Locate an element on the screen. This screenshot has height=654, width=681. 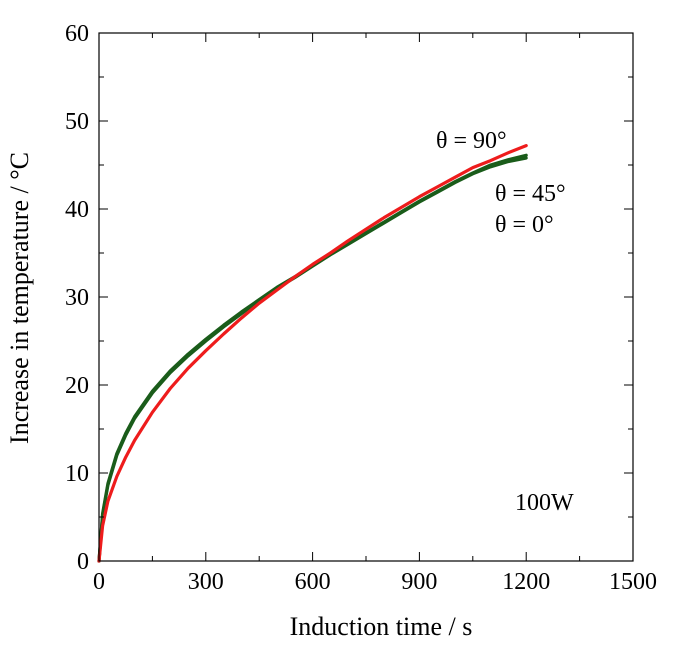
y-tick-label: 50 is located at coordinates (77, 122).